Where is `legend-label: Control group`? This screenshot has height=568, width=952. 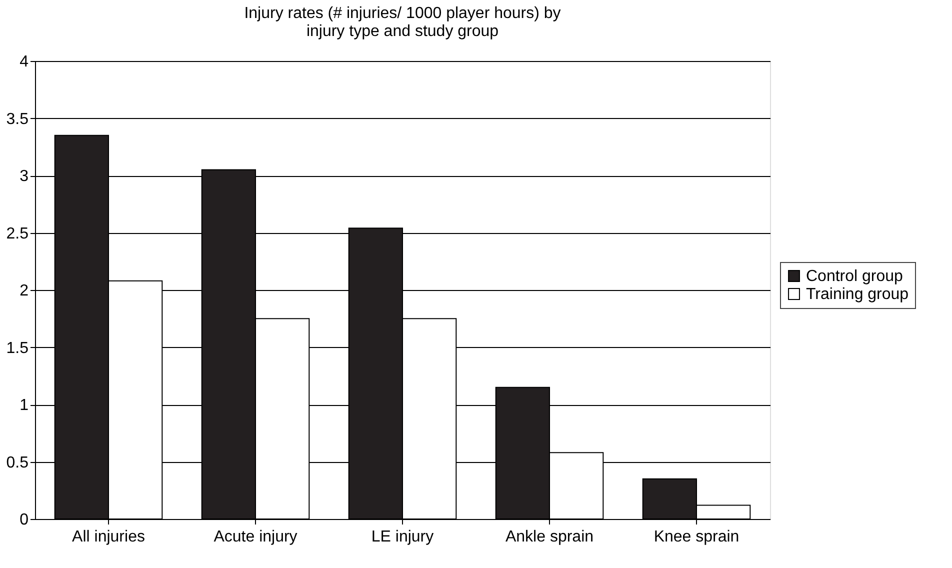
legend-label: Control group is located at coordinates (855, 276).